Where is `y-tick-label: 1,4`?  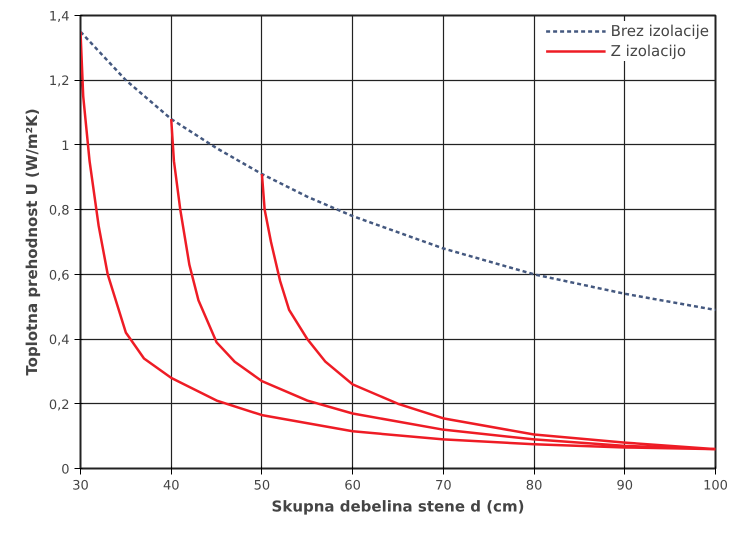 y-tick-label: 1,4 is located at coordinates (59, 17).